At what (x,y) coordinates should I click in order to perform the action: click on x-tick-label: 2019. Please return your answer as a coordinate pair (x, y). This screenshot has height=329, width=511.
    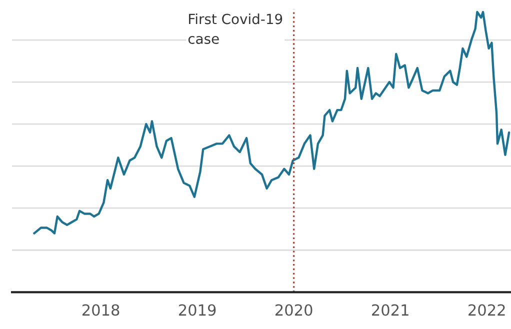
    Looking at the image, I should click on (197, 310).